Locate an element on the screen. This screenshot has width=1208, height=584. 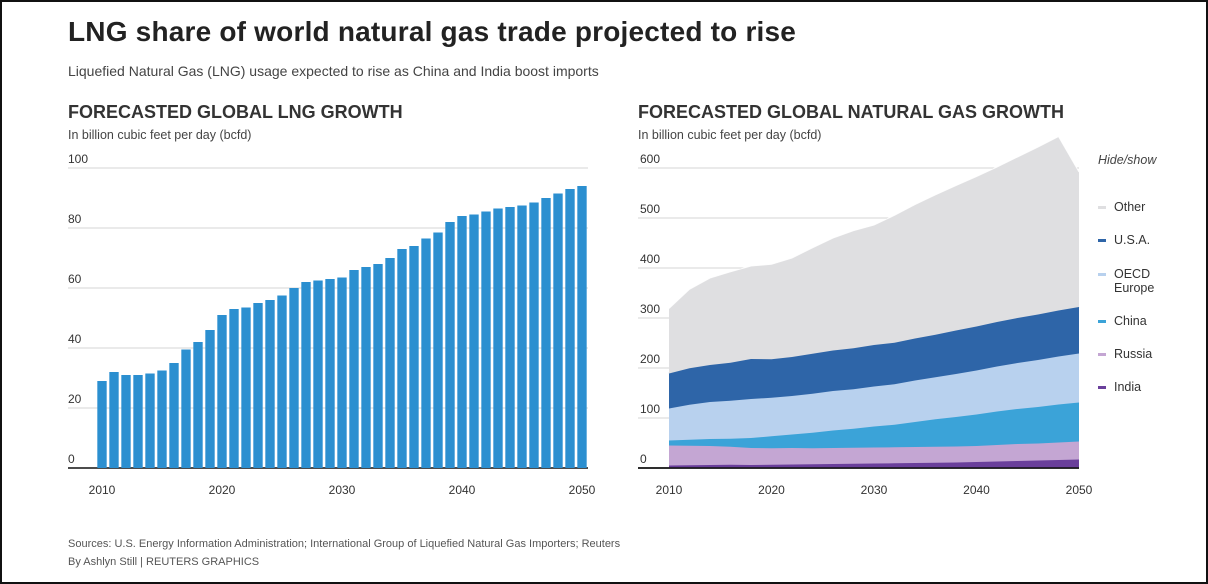
area-y-tick-label: 300 is located at coordinates (650, 309).